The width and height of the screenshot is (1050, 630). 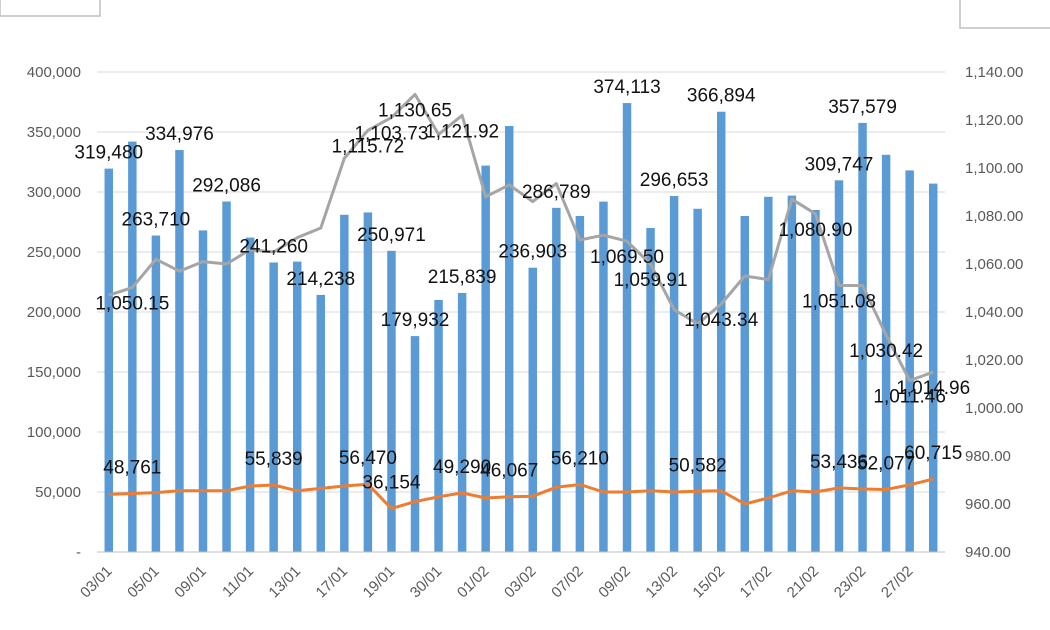 I want to click on y-right-tick-label: 1,120.00, so click(x=994, y=120).